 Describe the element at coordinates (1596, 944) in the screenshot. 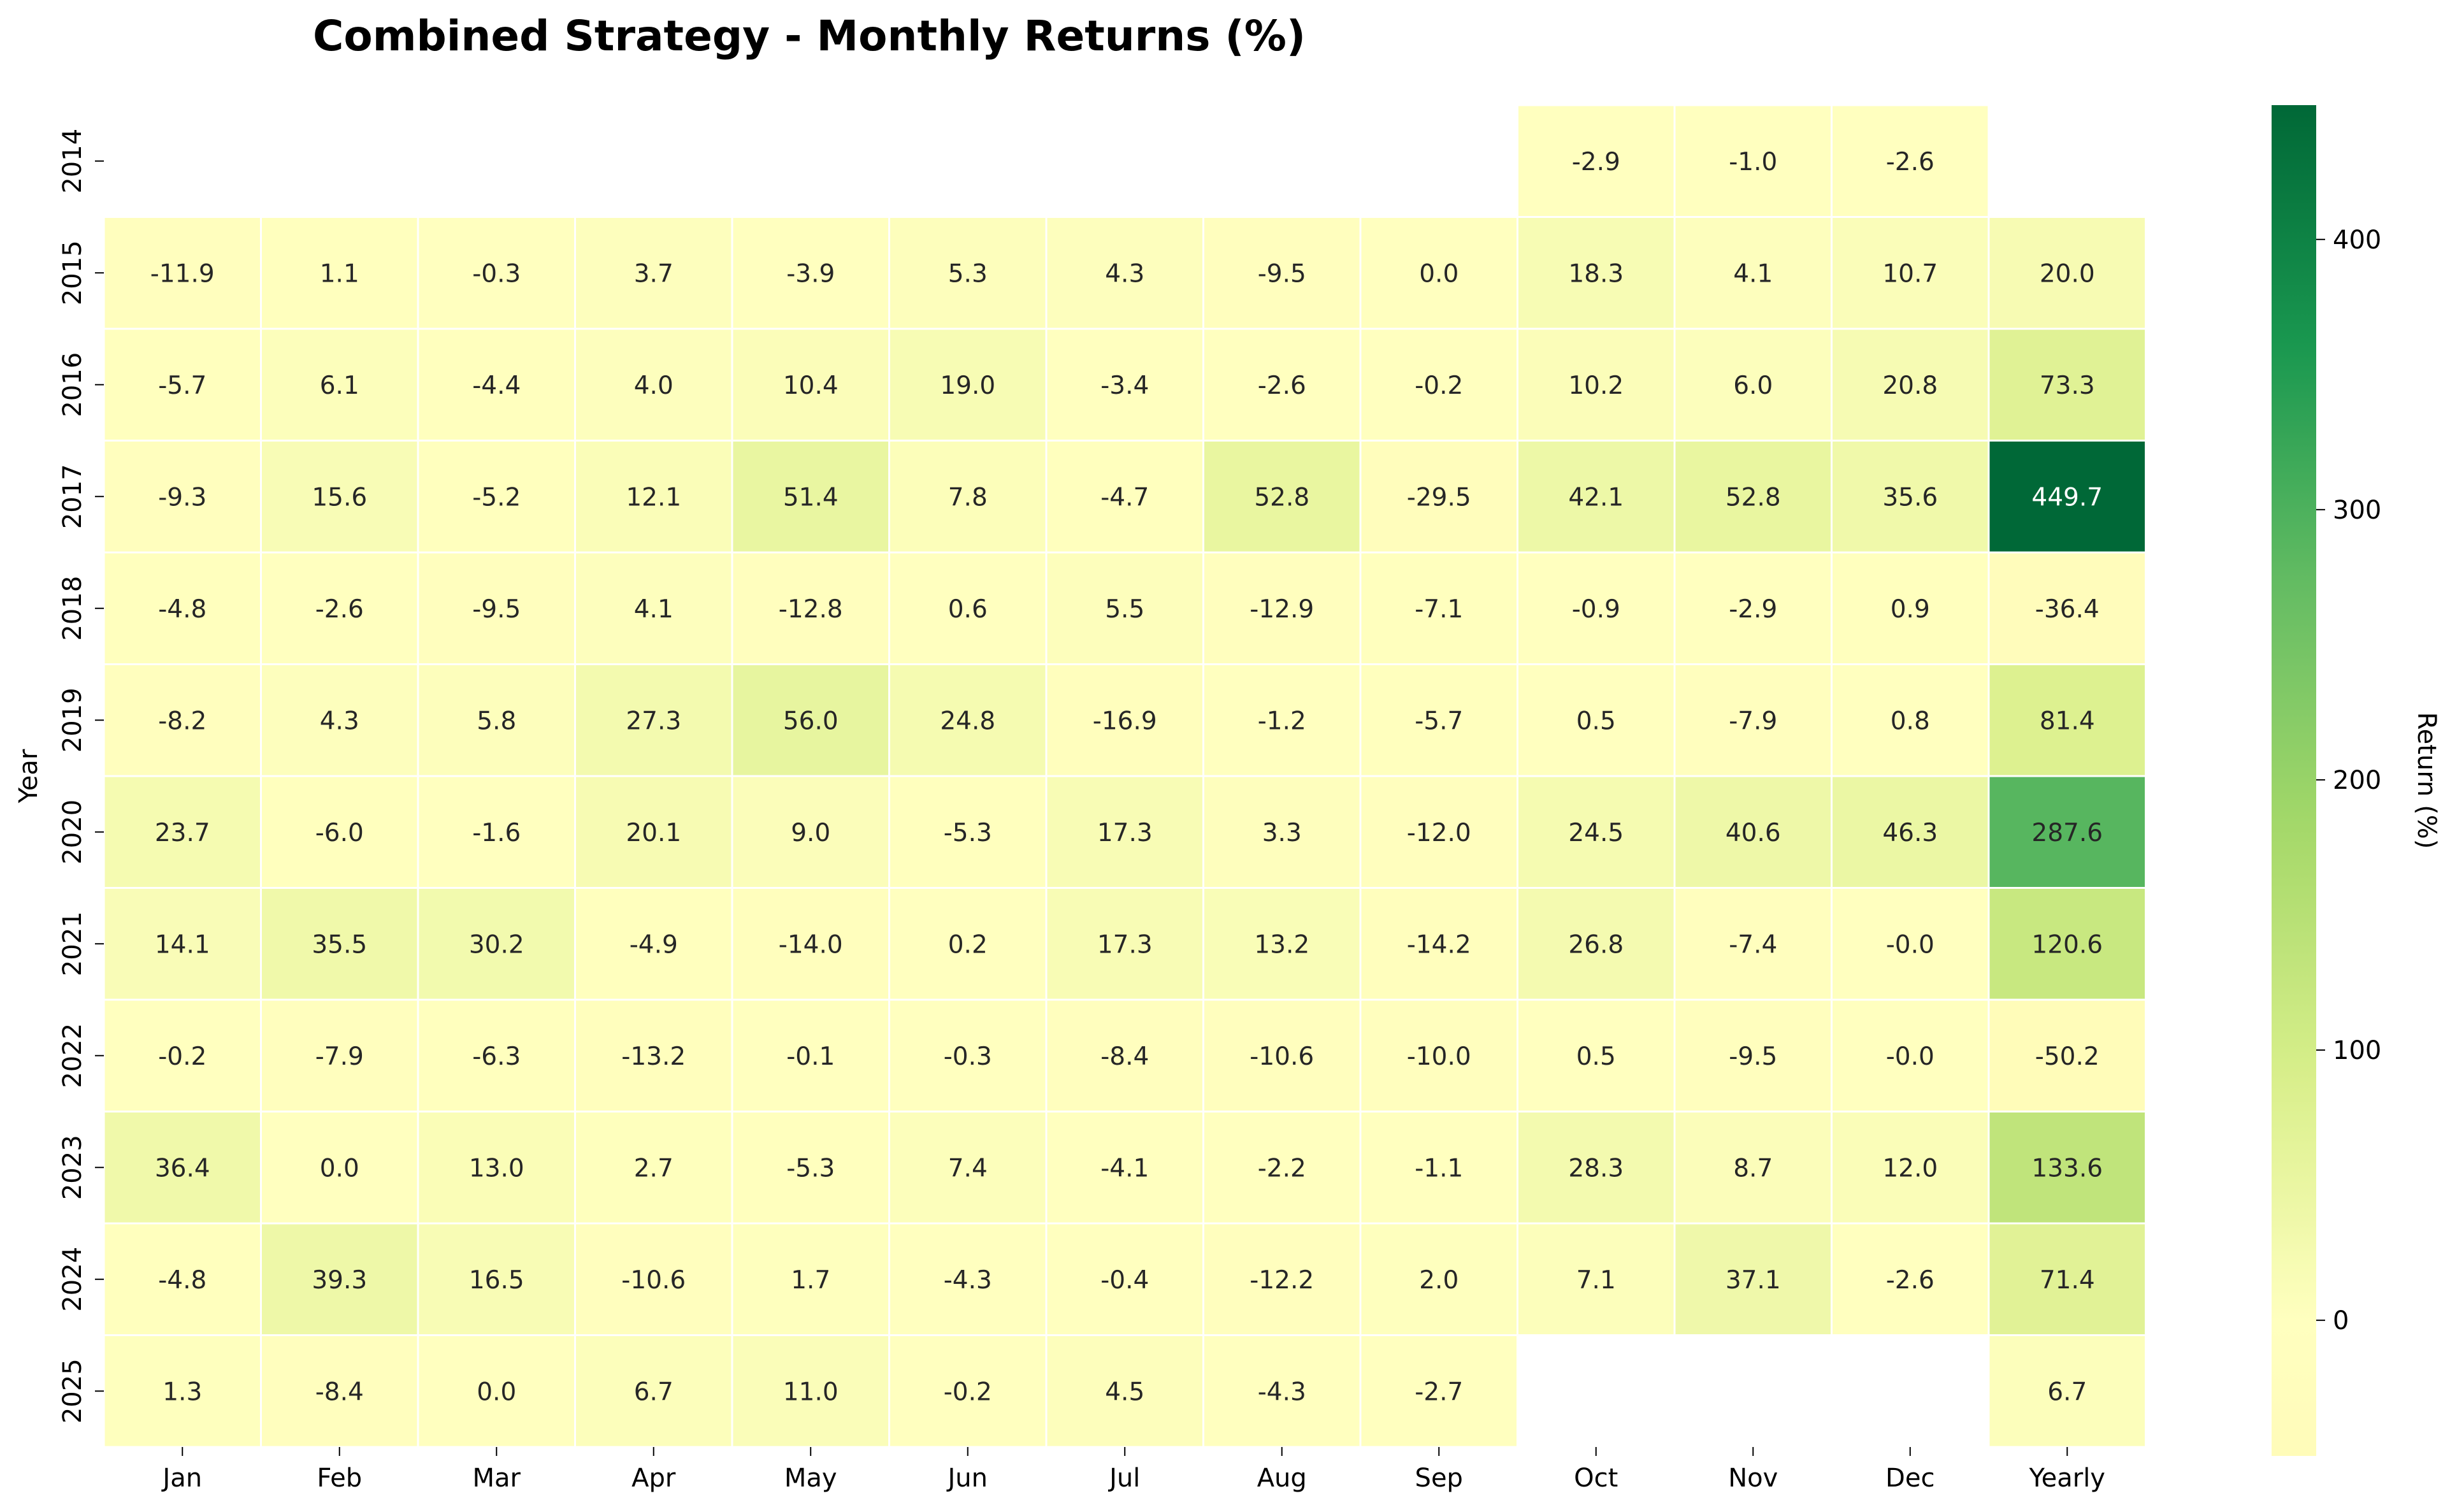

I see `cell-value-label: 26.8` at that location.